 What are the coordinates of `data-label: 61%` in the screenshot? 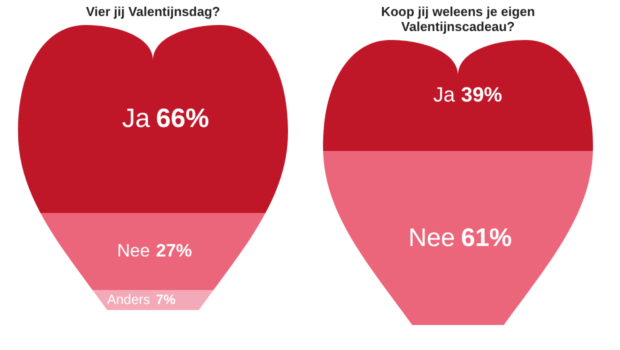 It's located at (486, 238).